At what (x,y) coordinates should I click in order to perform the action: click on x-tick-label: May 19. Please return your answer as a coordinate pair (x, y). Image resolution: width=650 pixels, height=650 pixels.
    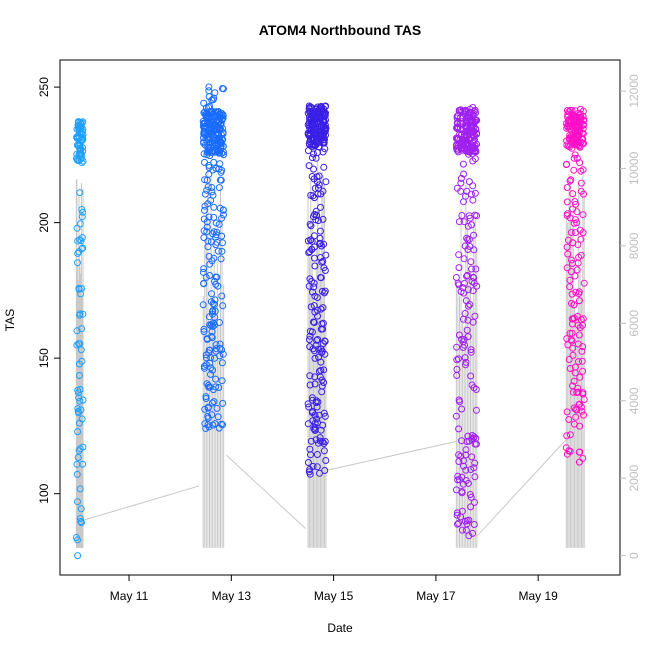
    Looking at the image, I should click on (538, 596).